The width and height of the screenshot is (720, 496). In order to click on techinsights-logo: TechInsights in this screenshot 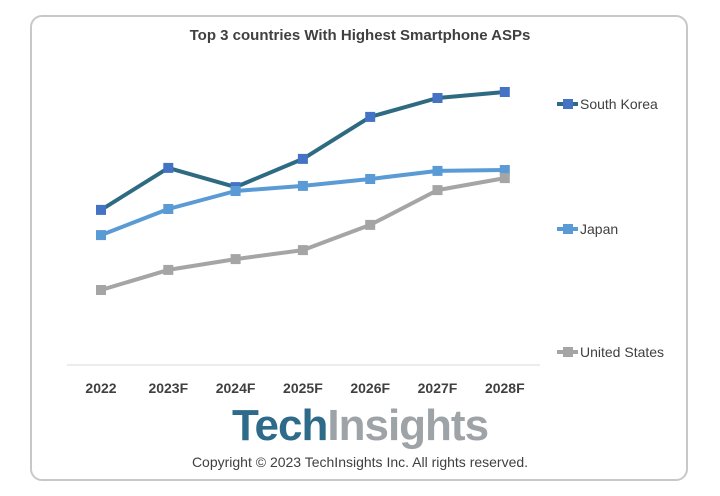, I will do `click(360, 426)`.